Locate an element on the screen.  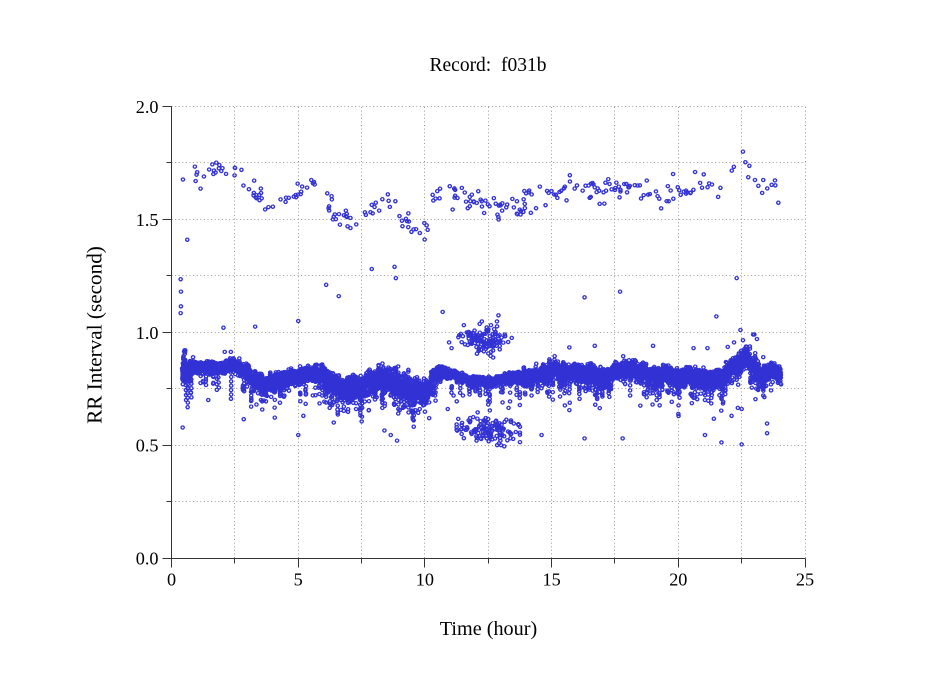
svg-text: Record: f031b is located at coordinates (488, 65).